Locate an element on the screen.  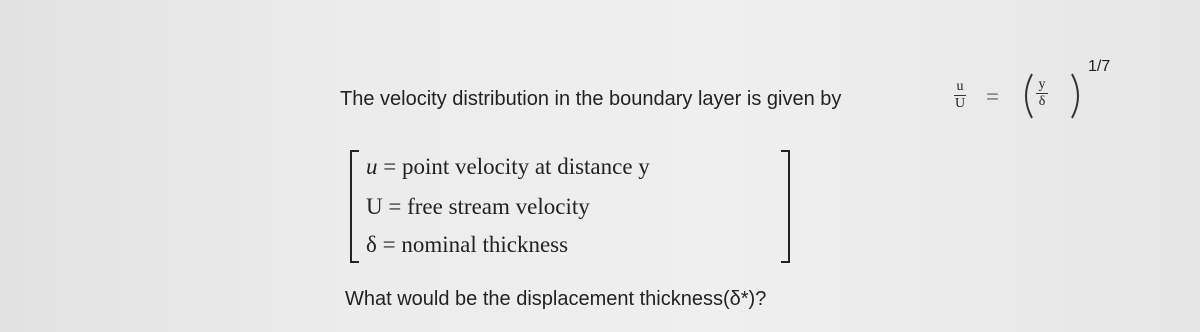
fraction: u U is located at coordinates (960, 95).